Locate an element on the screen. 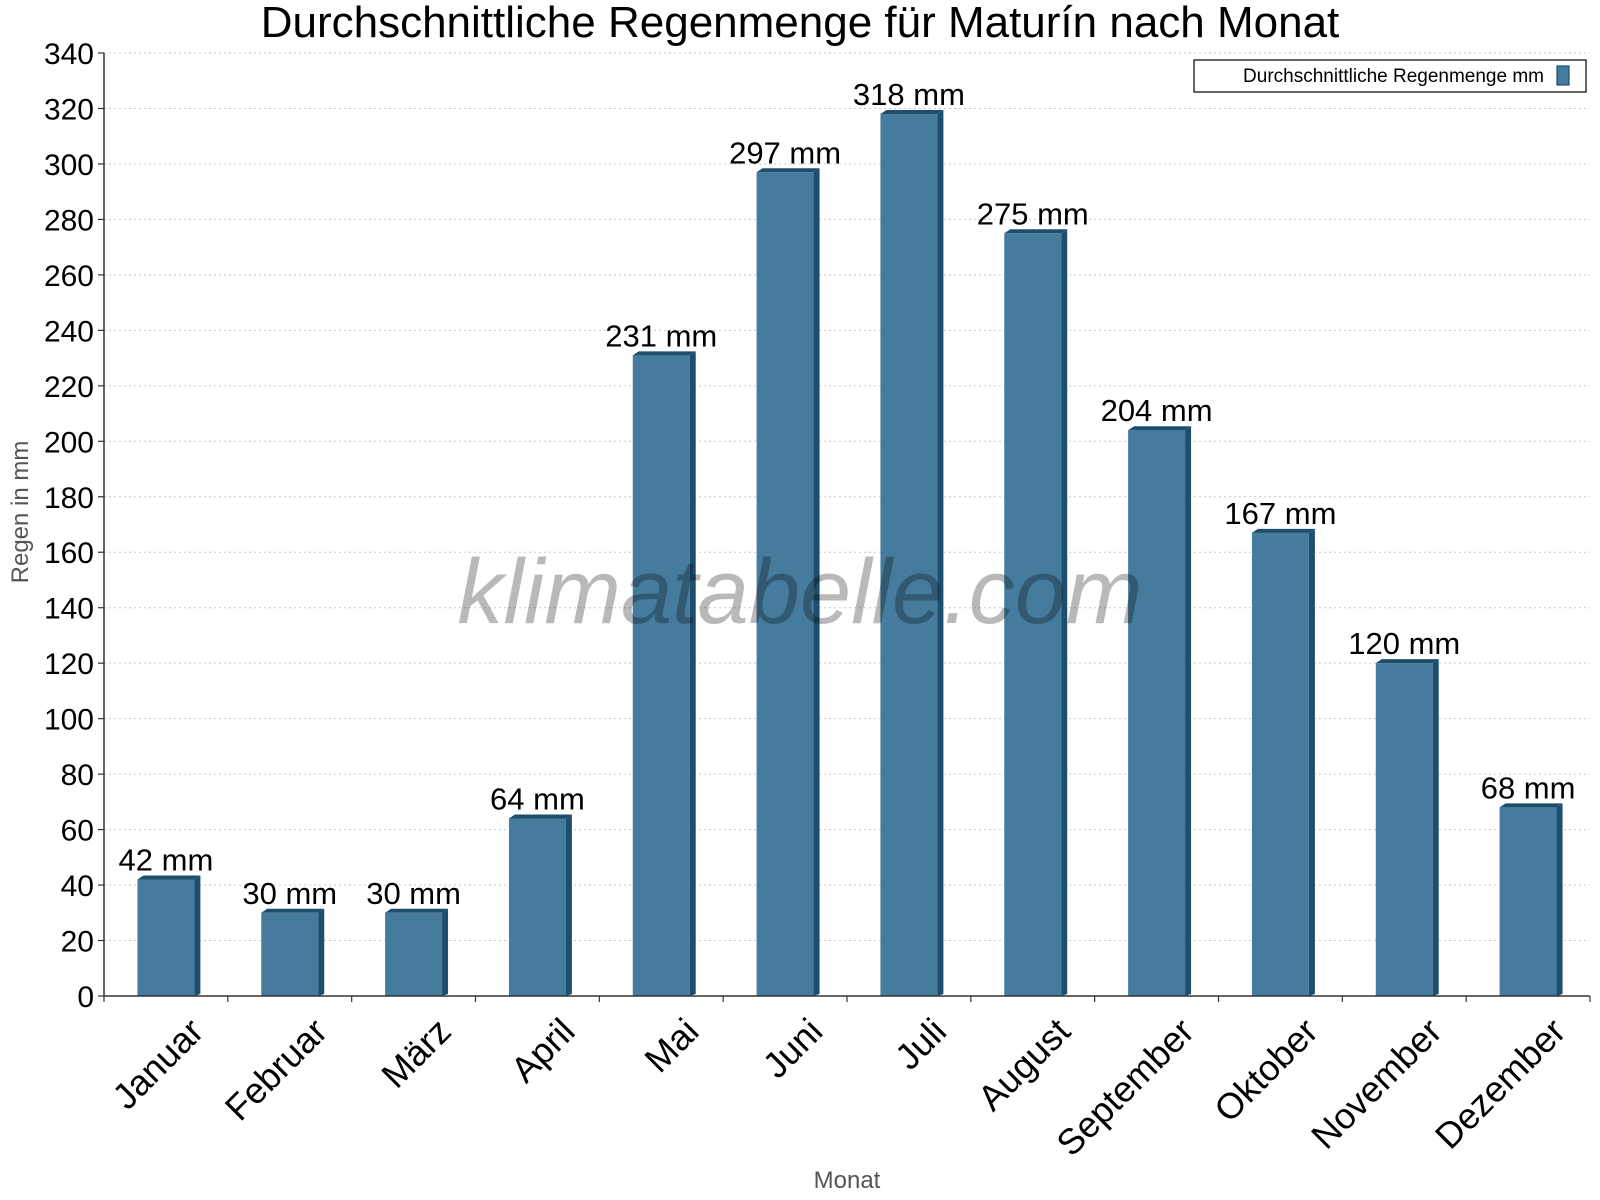  watermark-text: klimatabelle.com is located at coordinates (799, 592).